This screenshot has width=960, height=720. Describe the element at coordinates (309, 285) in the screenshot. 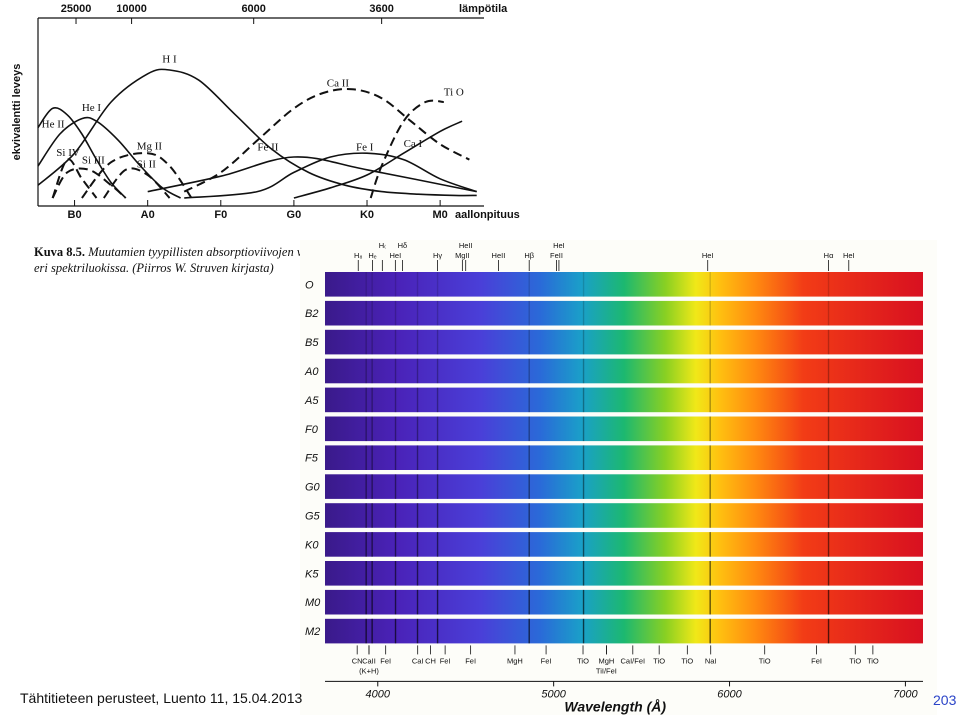

I see `spectral-class-label: O` at that location.